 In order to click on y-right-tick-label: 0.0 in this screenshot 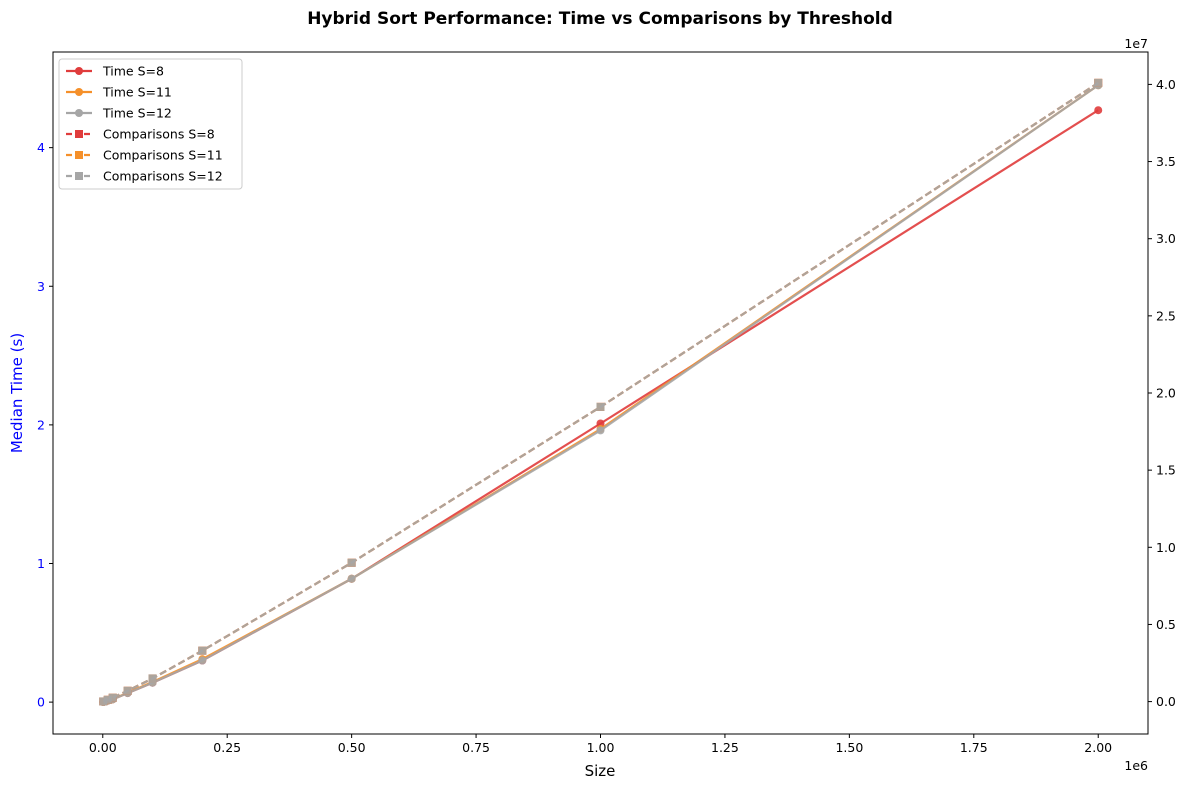, I will do `click(1166, 701)`.